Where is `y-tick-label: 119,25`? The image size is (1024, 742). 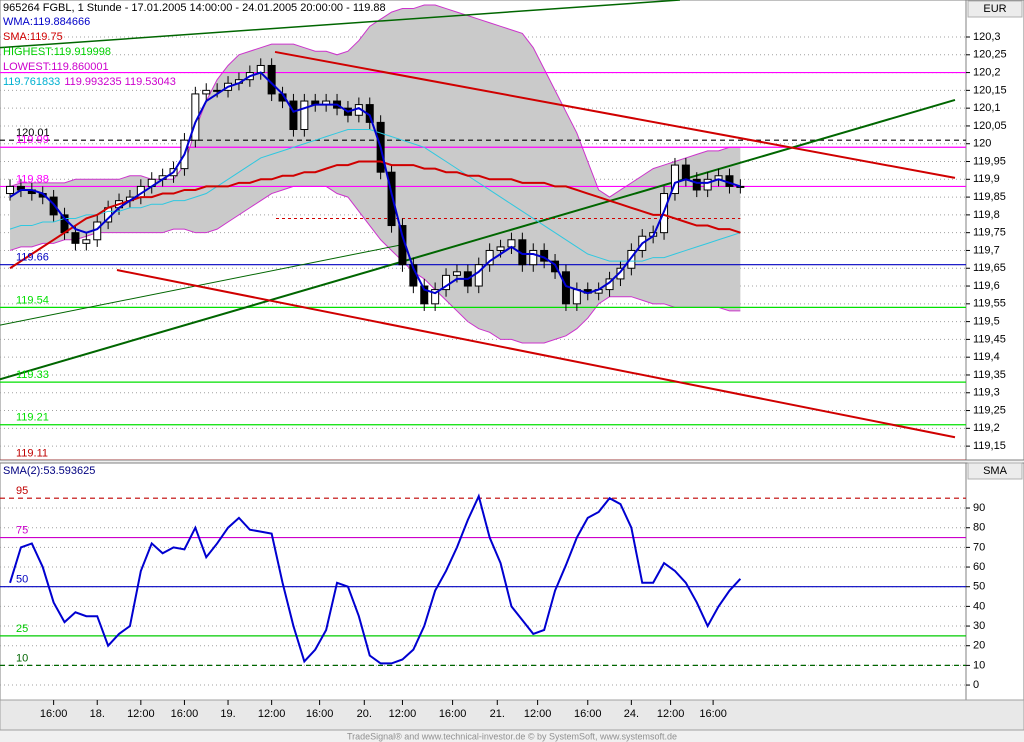 y-tick-label: 119,25 is located at coordinates (989, 410).